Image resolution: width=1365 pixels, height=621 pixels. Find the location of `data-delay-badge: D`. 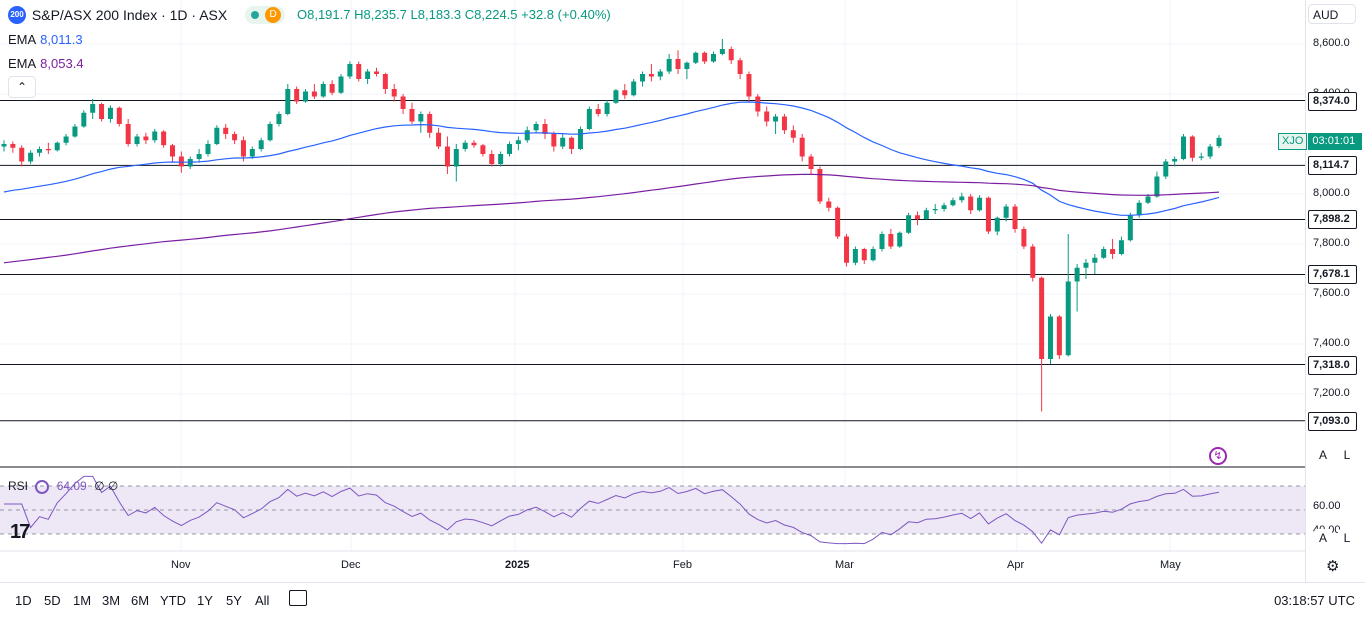

data-delay-badge: D is located at coordinates (273, 15).